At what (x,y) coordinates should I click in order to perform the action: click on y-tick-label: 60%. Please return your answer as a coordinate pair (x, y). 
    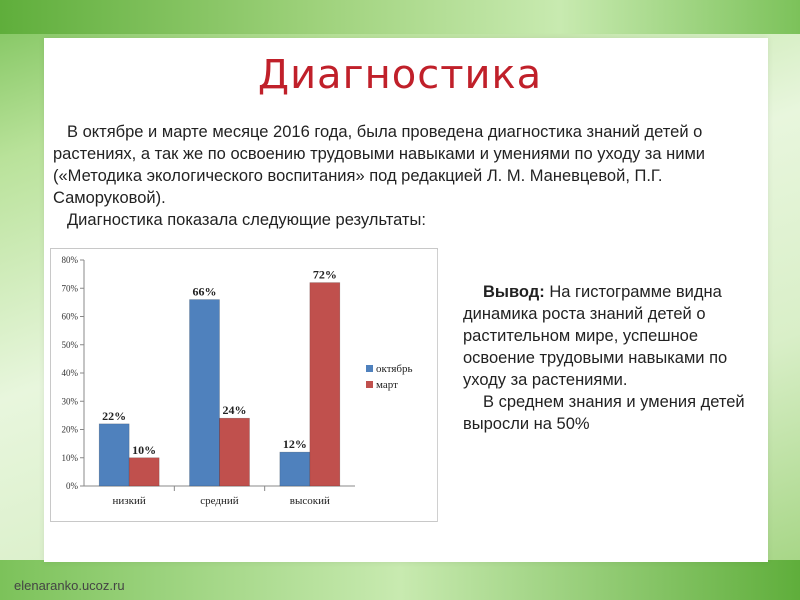
    Looking at the image, I should click on (70, 317).